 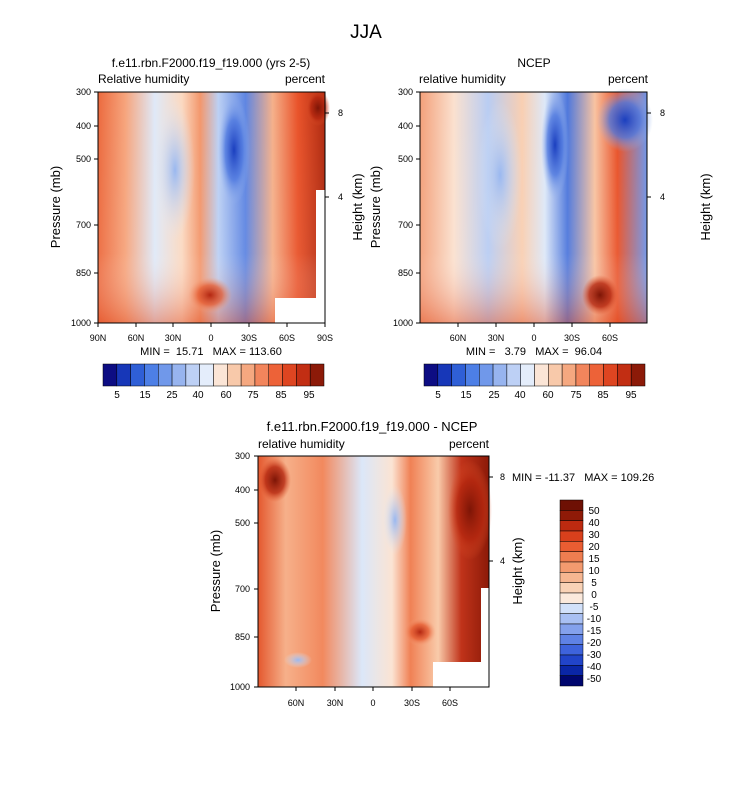 I want to click on colorbar-label: 75, so click(x=253, y=395).